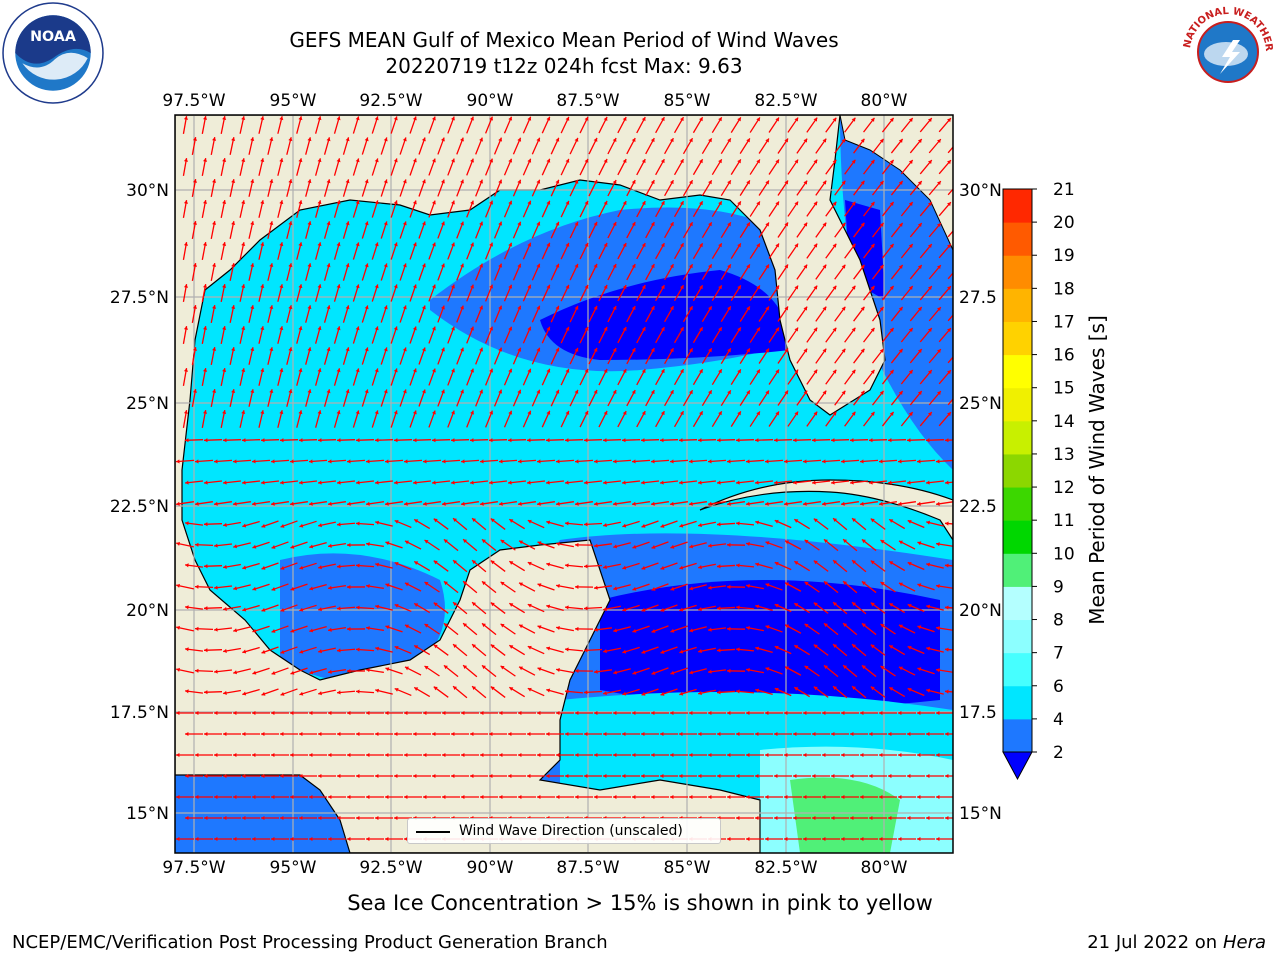 The height and width of the screenshot is (960, 1280). What do you see at coordinates (1064, 356) in the screenshot?
I see `colorbar-tick-label: 16` at bounding box center [1064, 356].